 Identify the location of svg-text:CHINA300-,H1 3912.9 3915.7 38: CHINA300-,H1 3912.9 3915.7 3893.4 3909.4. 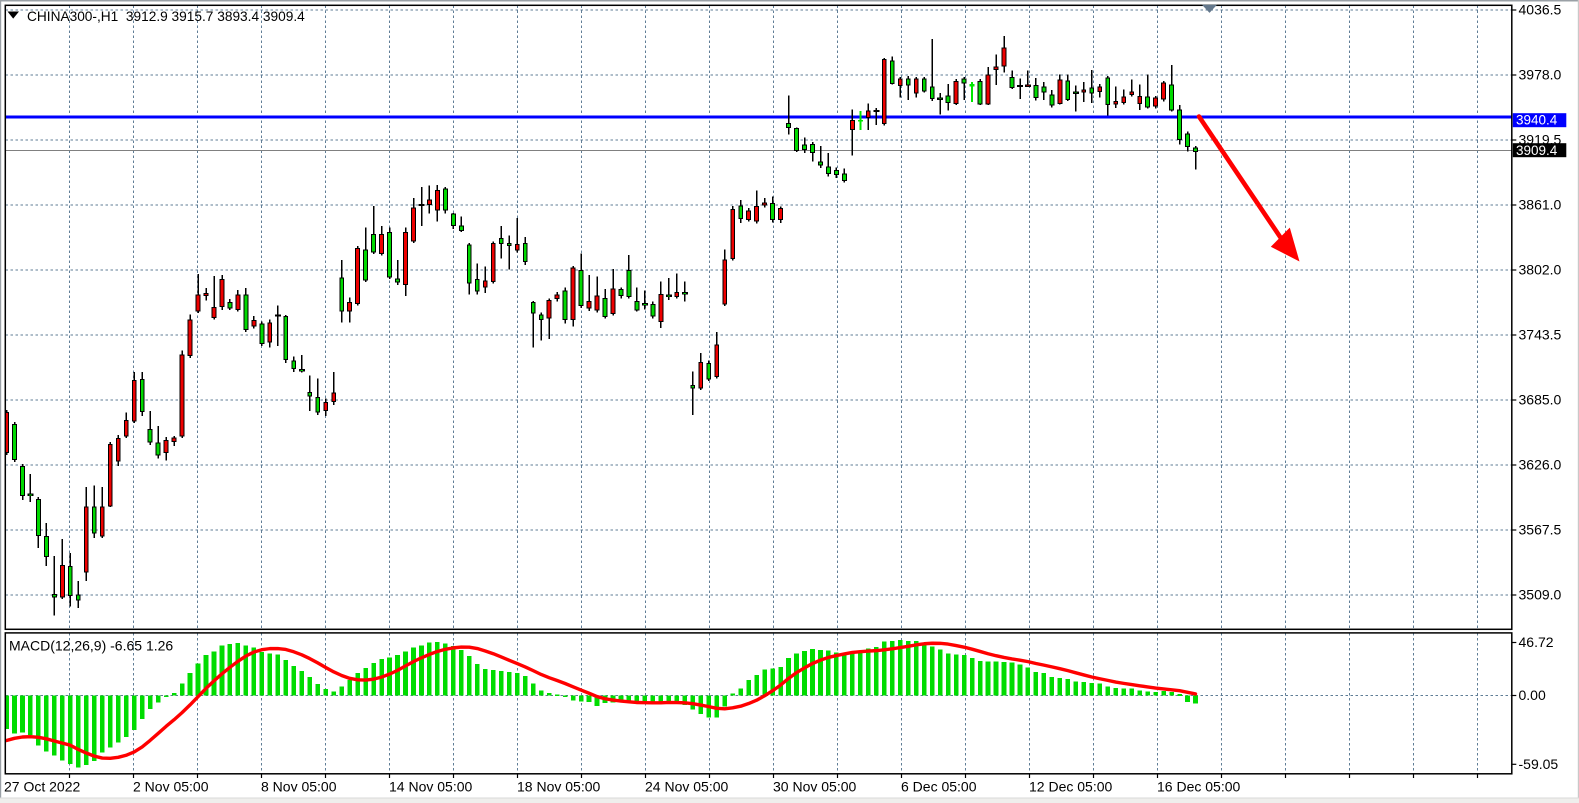
(166, 16).